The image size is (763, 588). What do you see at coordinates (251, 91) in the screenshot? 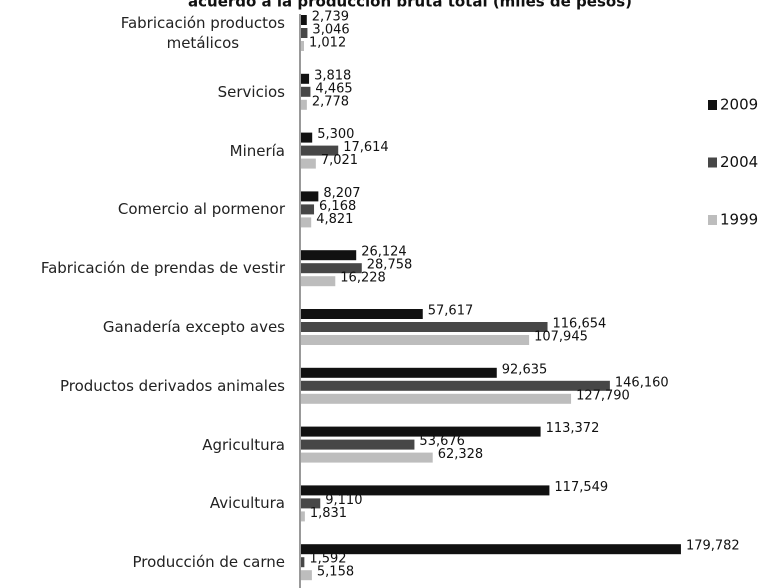
I see `category-label: Servicios` at bounding box center [251, 91].